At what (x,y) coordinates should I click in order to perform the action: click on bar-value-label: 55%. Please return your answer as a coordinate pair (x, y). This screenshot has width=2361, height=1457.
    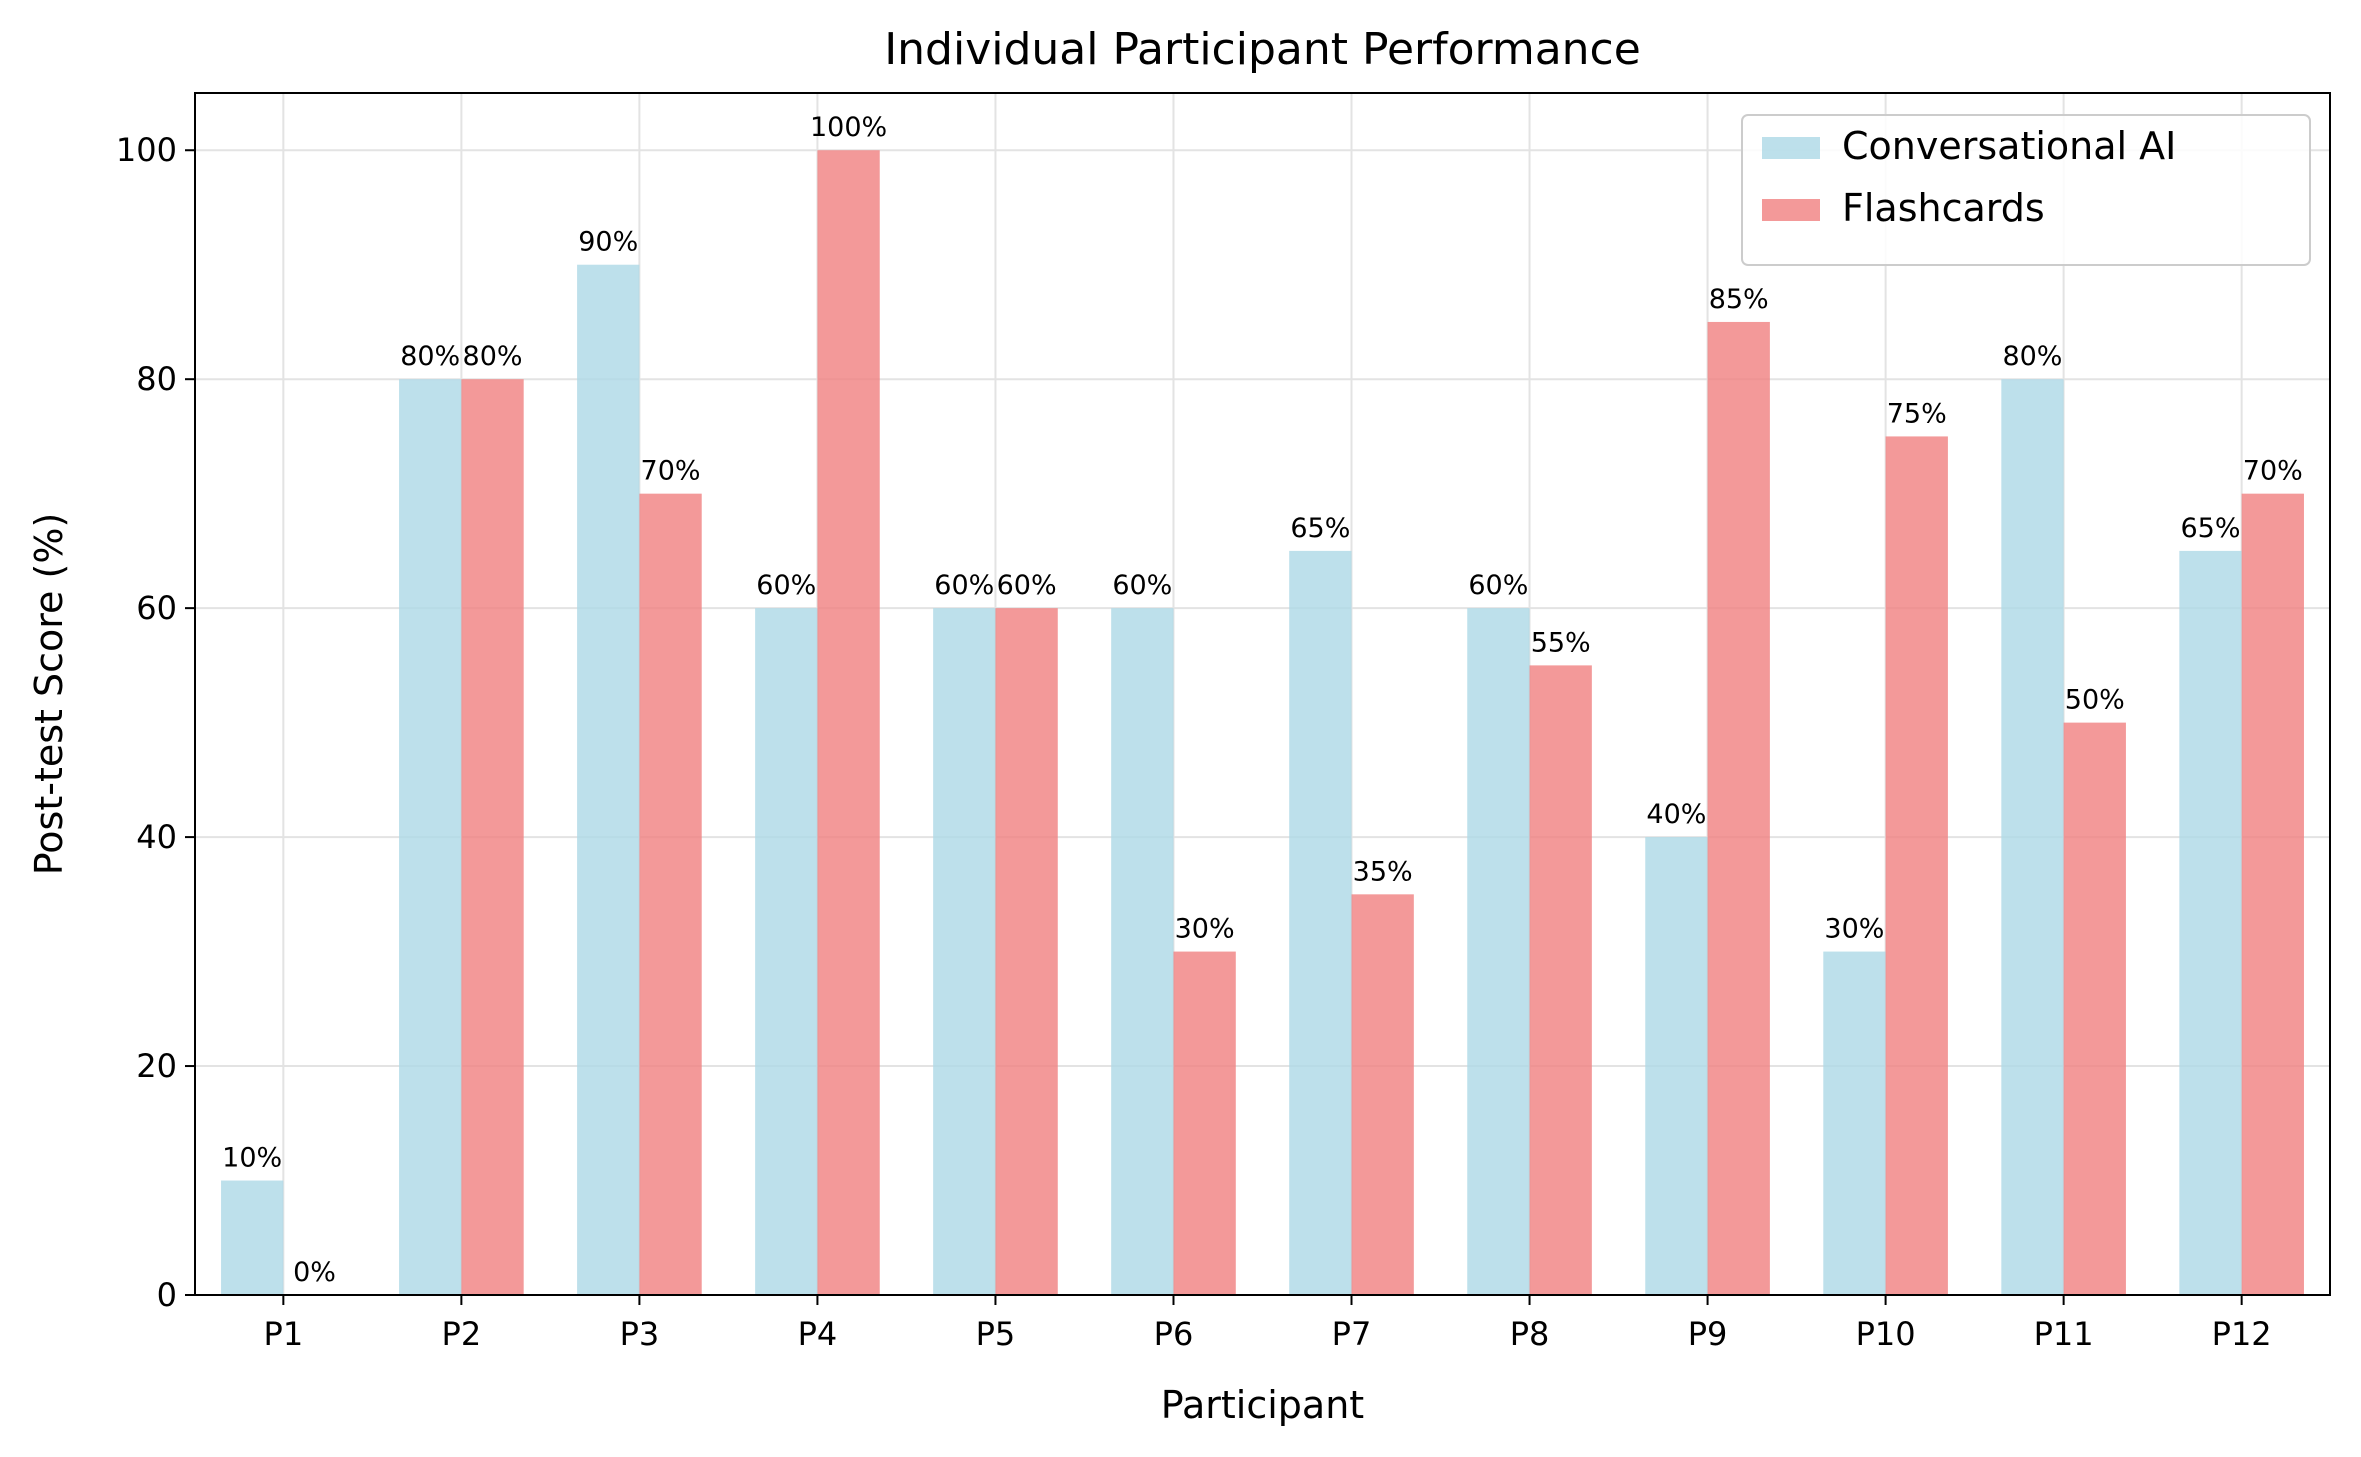
    Looking at the image, I should click on (1561, 642).